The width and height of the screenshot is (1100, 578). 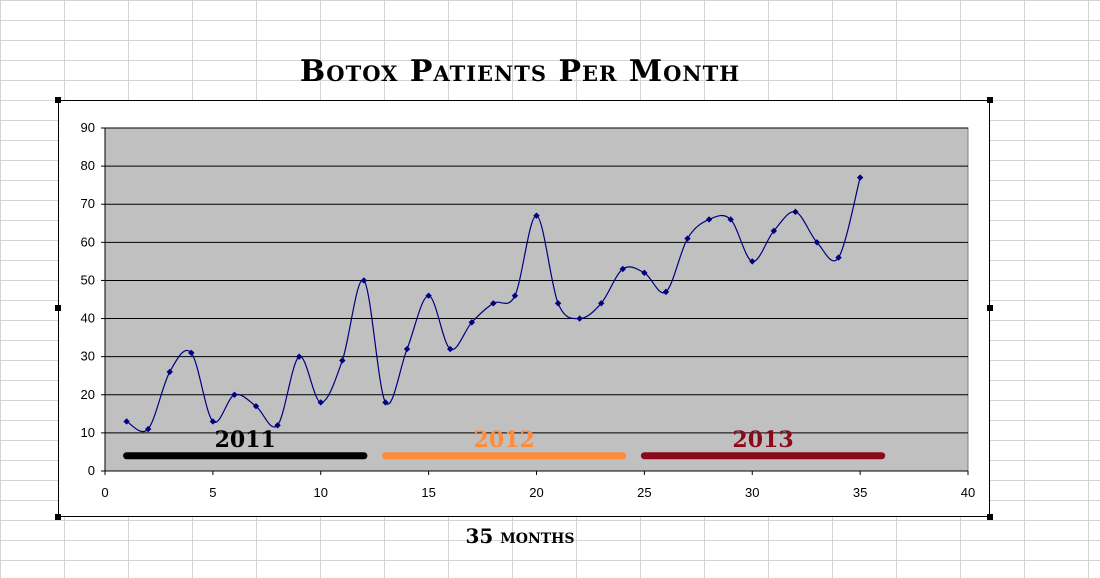 What do you see at coordinates (990, 517) in the screenshot?
I see `resize-handle-bottom-right` at bounding box center [990, 517].